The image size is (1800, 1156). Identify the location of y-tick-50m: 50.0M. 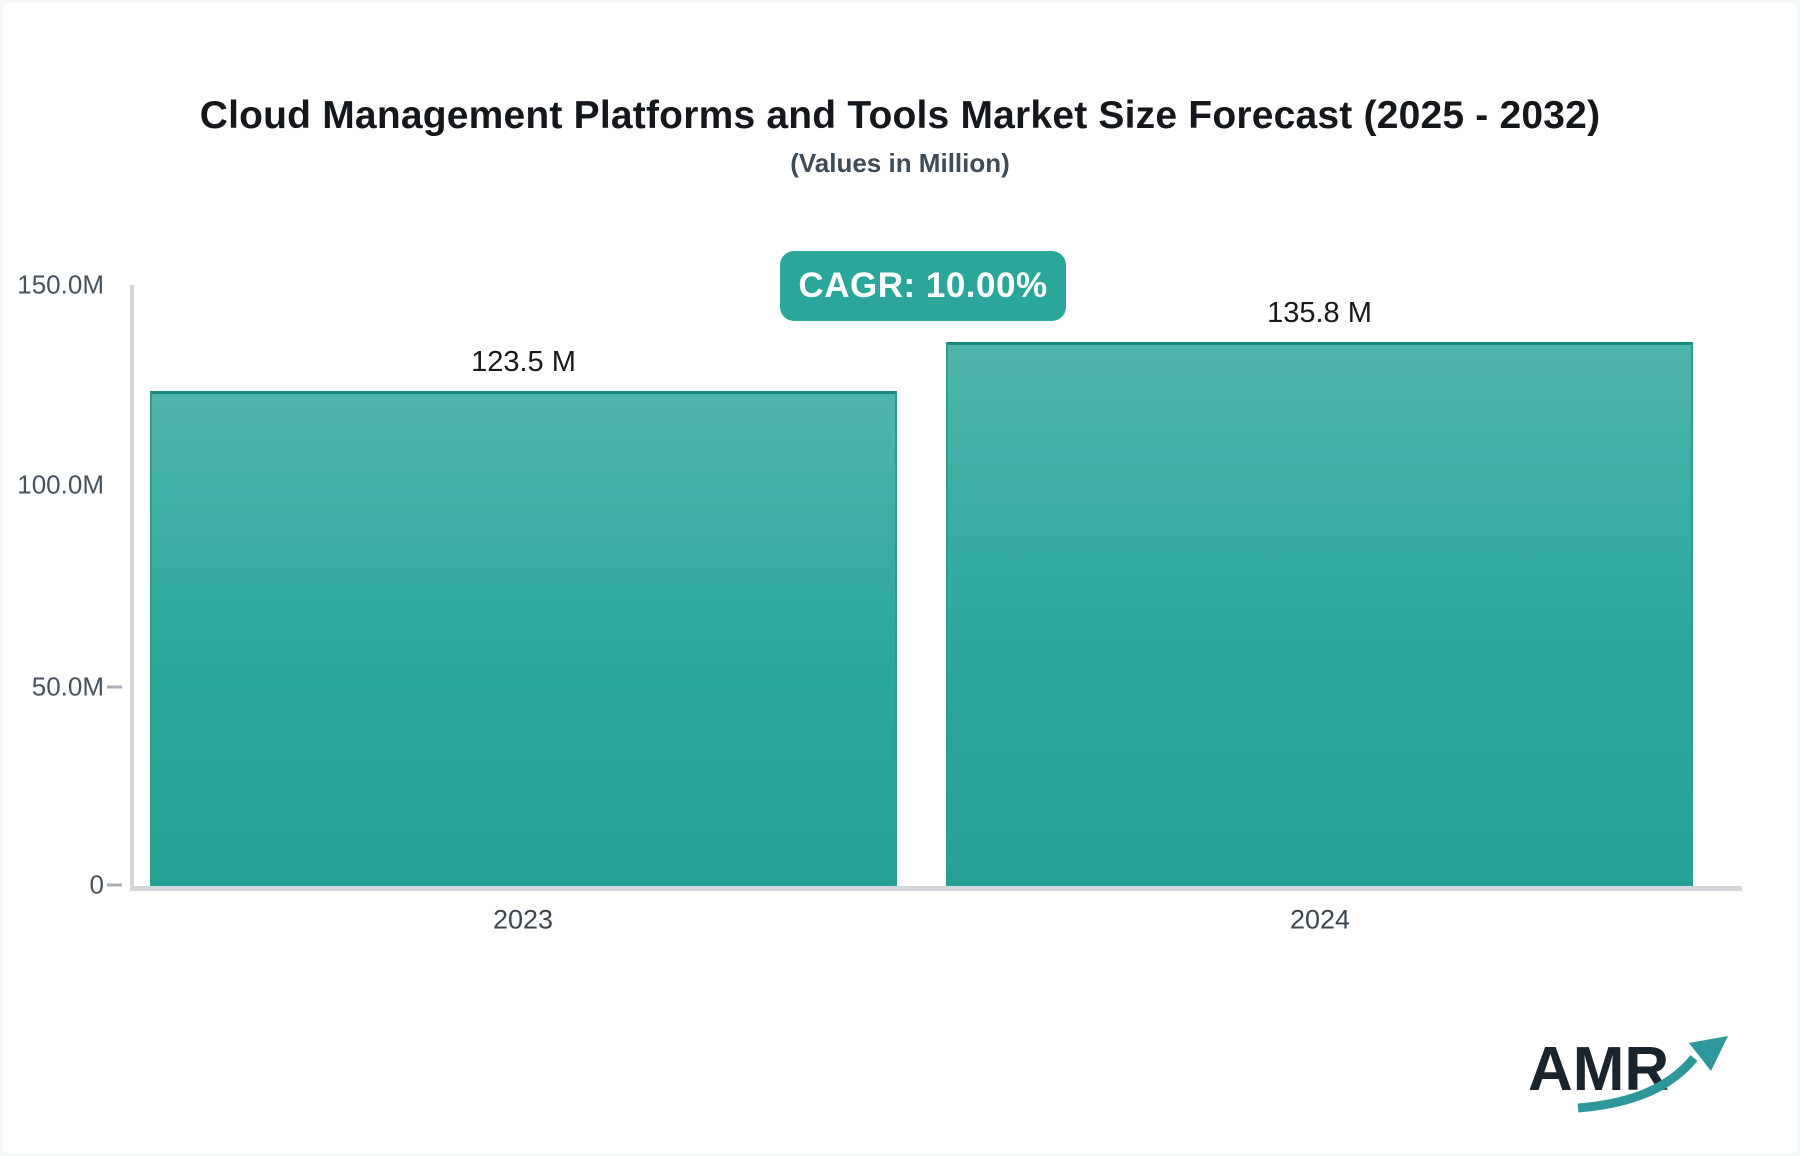
(67, 686).